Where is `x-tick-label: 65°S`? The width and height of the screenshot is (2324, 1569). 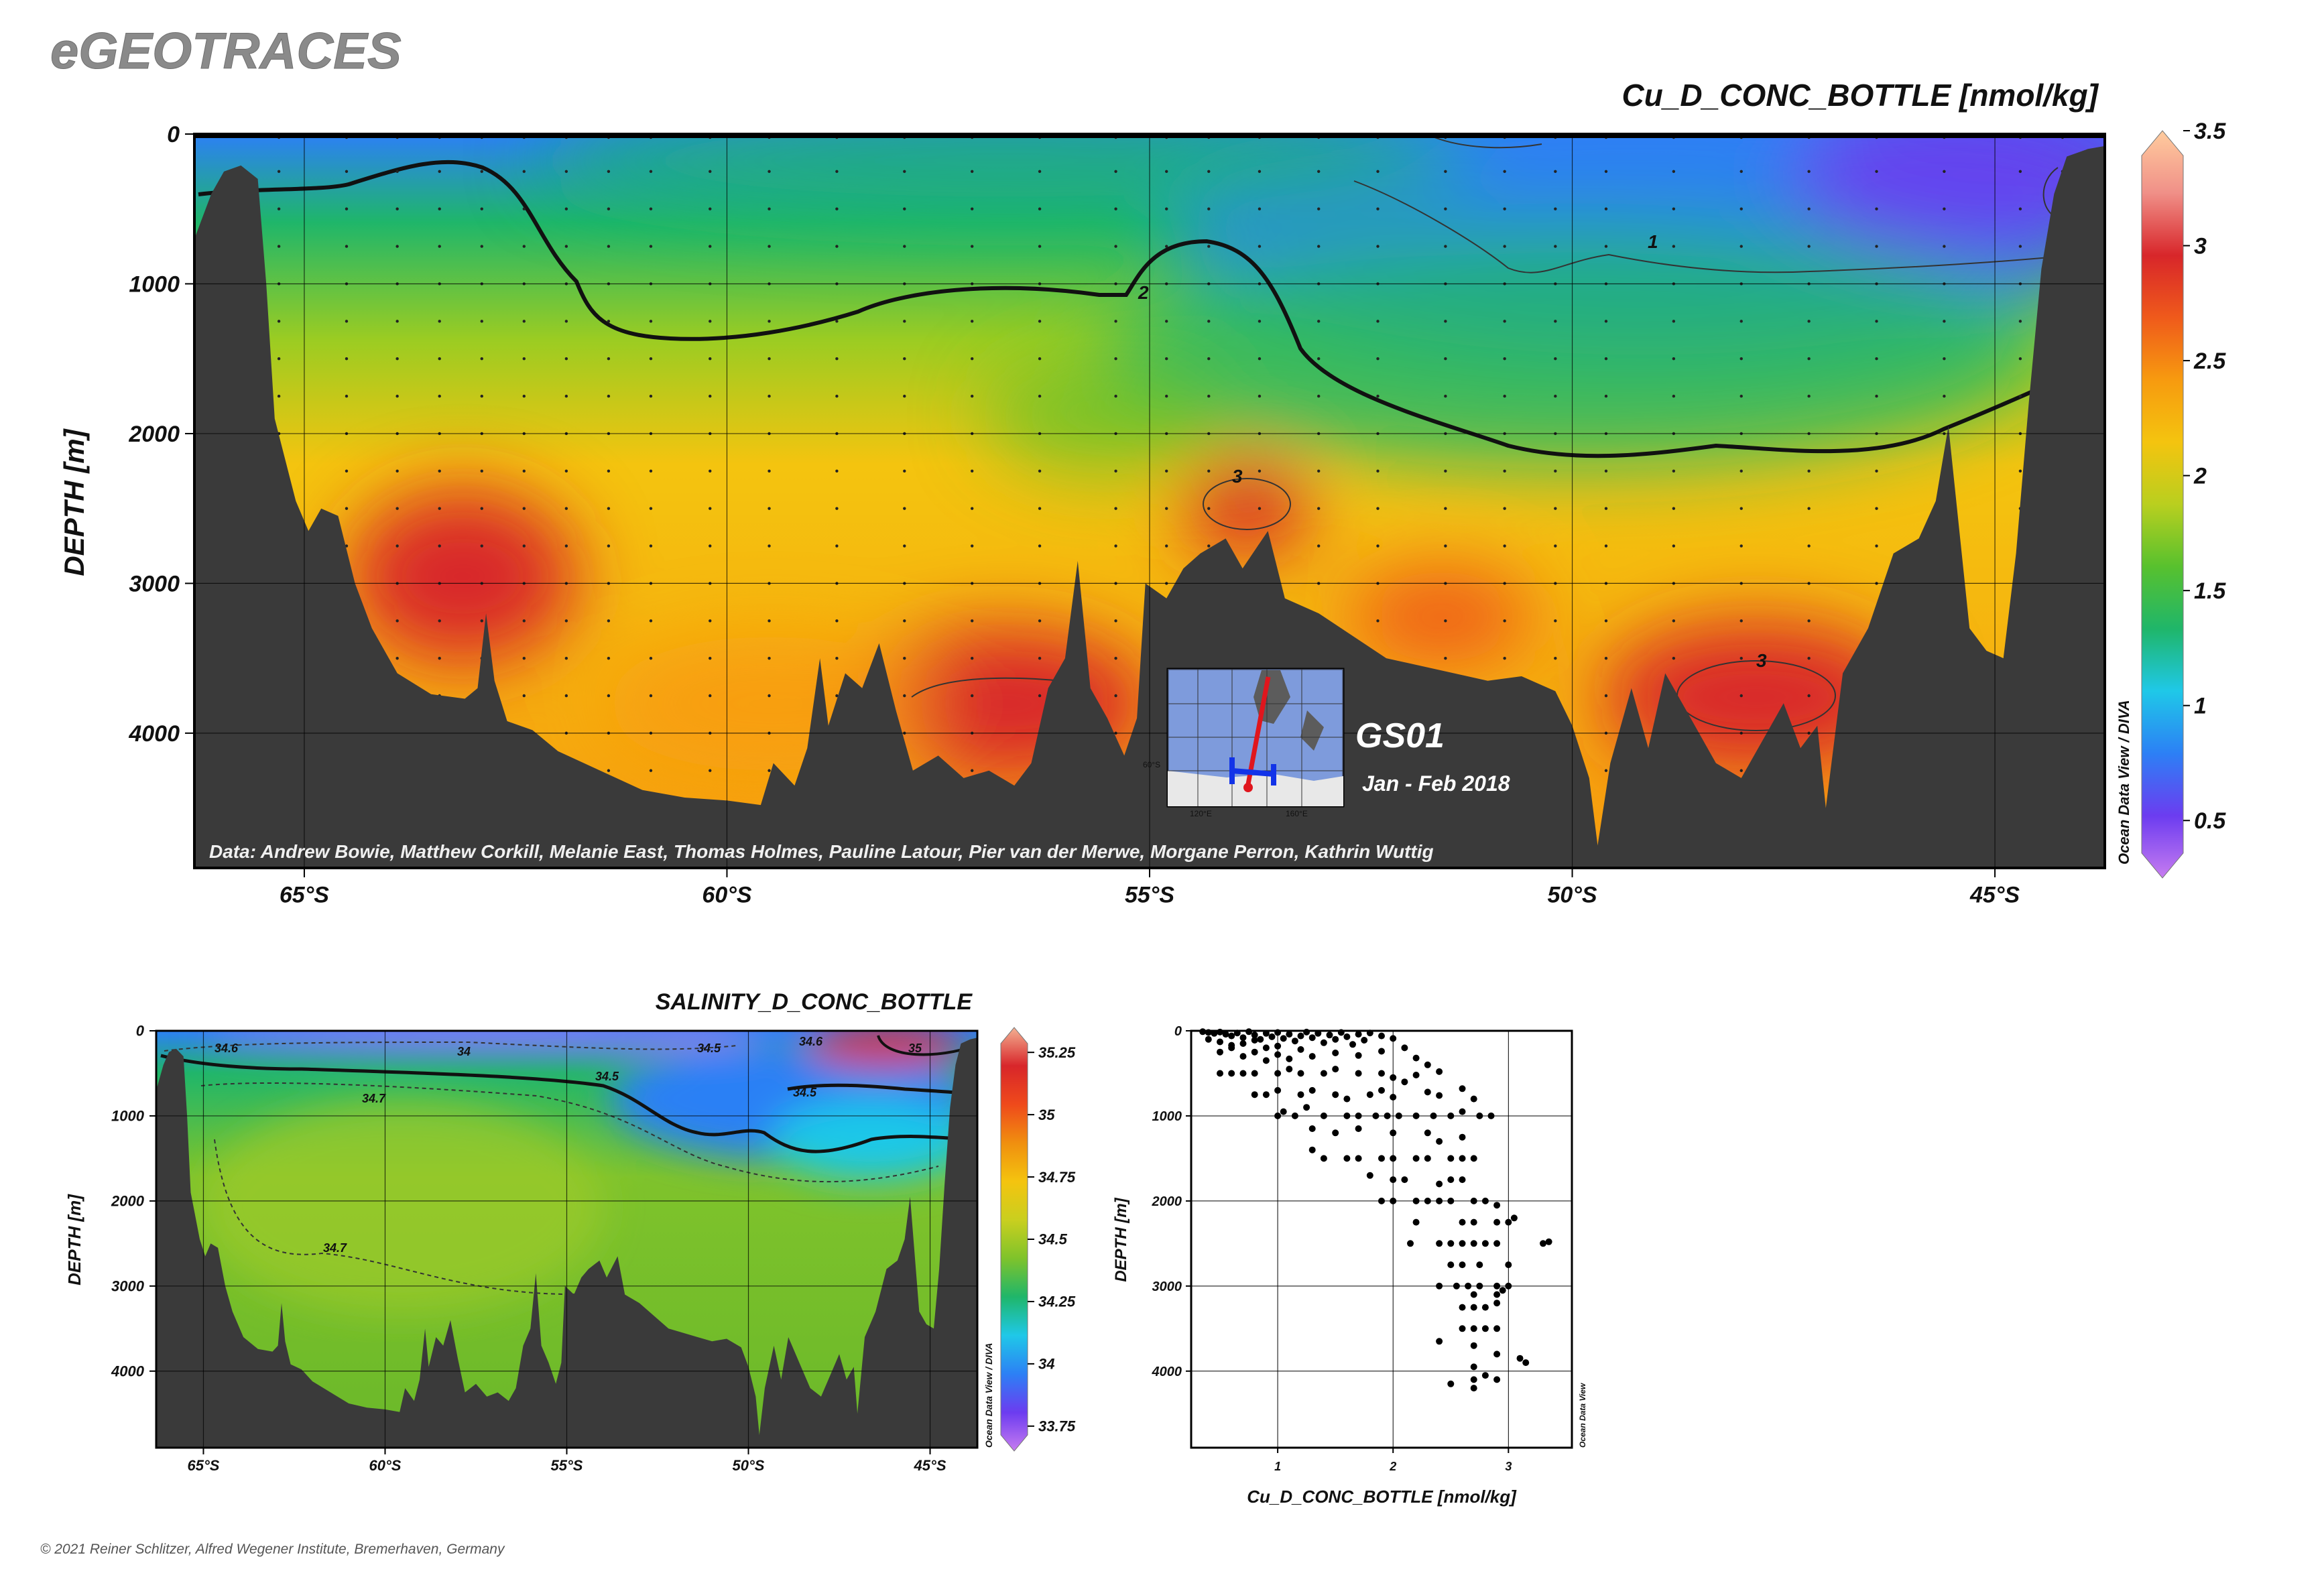 x-tick-label: 65°S is located at coordinates (304, 894).